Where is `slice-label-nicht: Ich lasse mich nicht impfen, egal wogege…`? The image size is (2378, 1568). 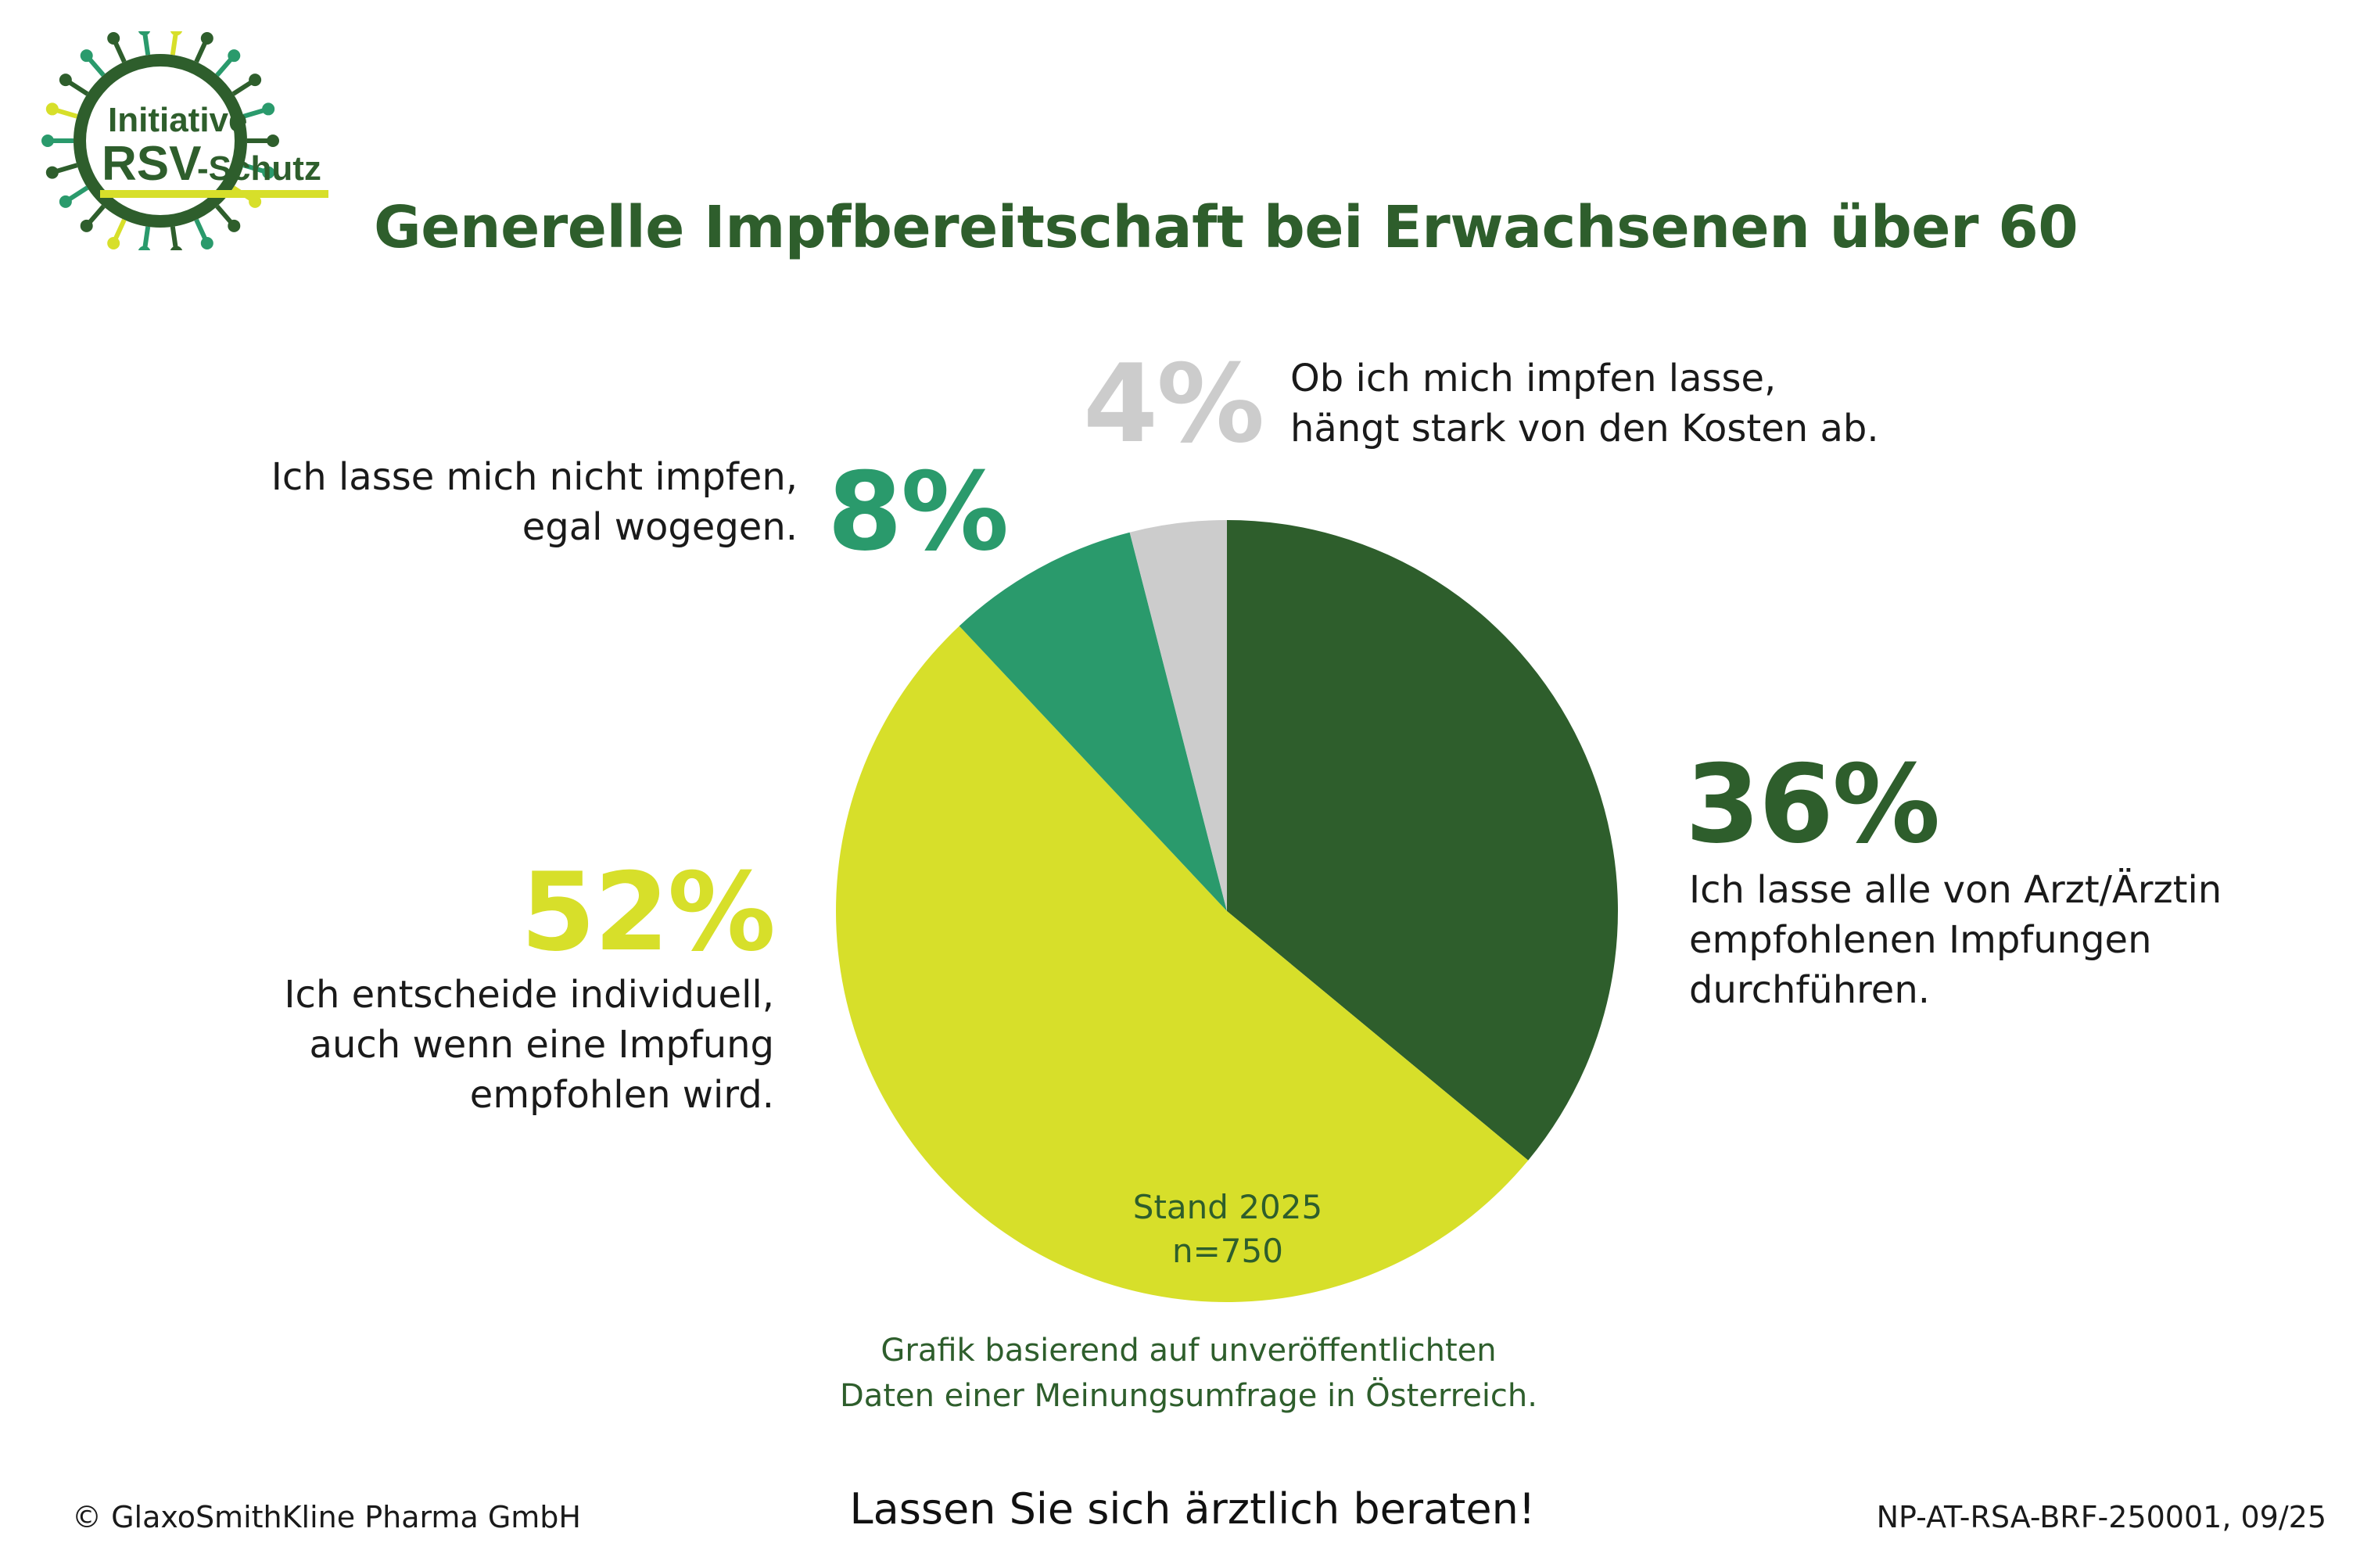
slice-label-nicht: Ich lasse mich nicht impfen, egal wogege… is located at coordinates (477, 502).